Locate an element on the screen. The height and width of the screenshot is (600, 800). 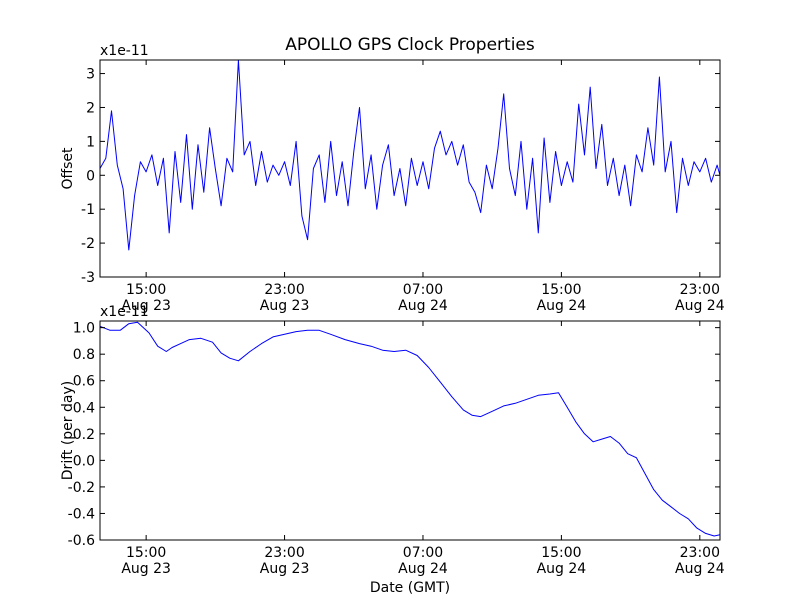
y-tick-label: -3 is located at coordinates (88, 278).